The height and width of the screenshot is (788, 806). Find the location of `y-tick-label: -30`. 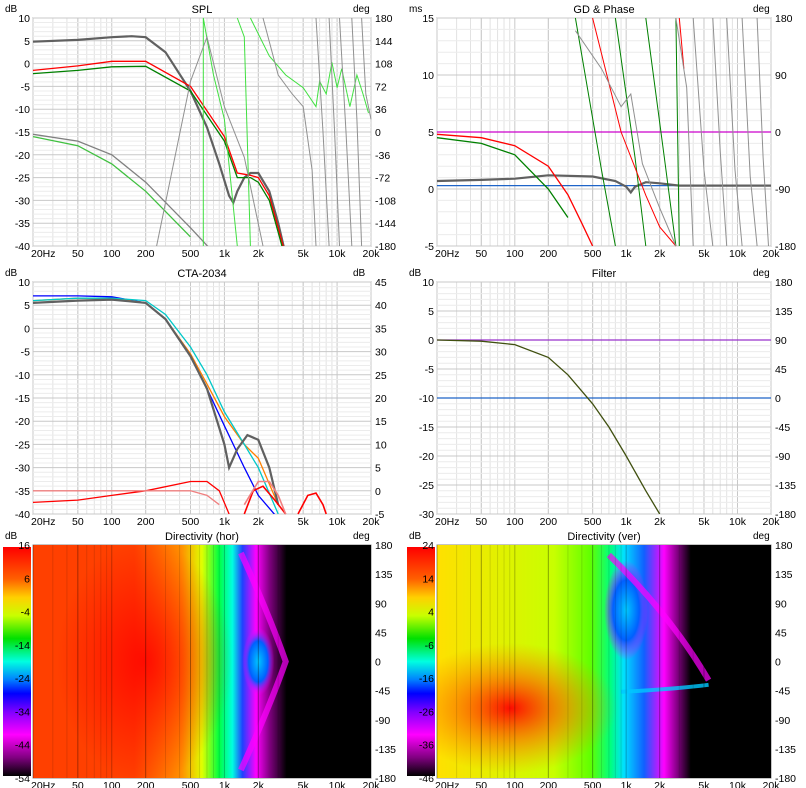

y-tick-label: -30 is located at coordinates (22, 201).